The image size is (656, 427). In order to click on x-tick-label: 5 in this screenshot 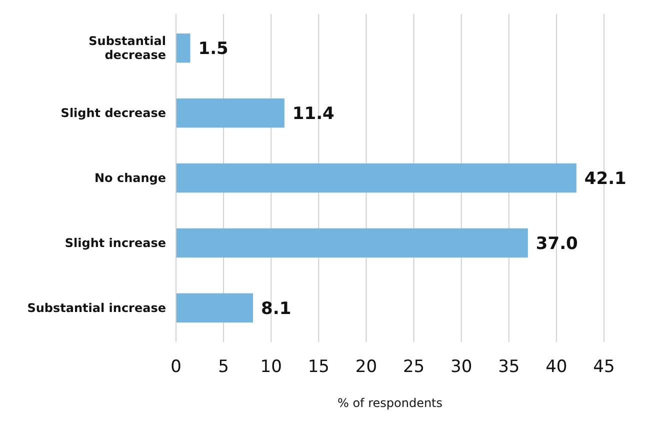, I will do `click(223, 367)`.